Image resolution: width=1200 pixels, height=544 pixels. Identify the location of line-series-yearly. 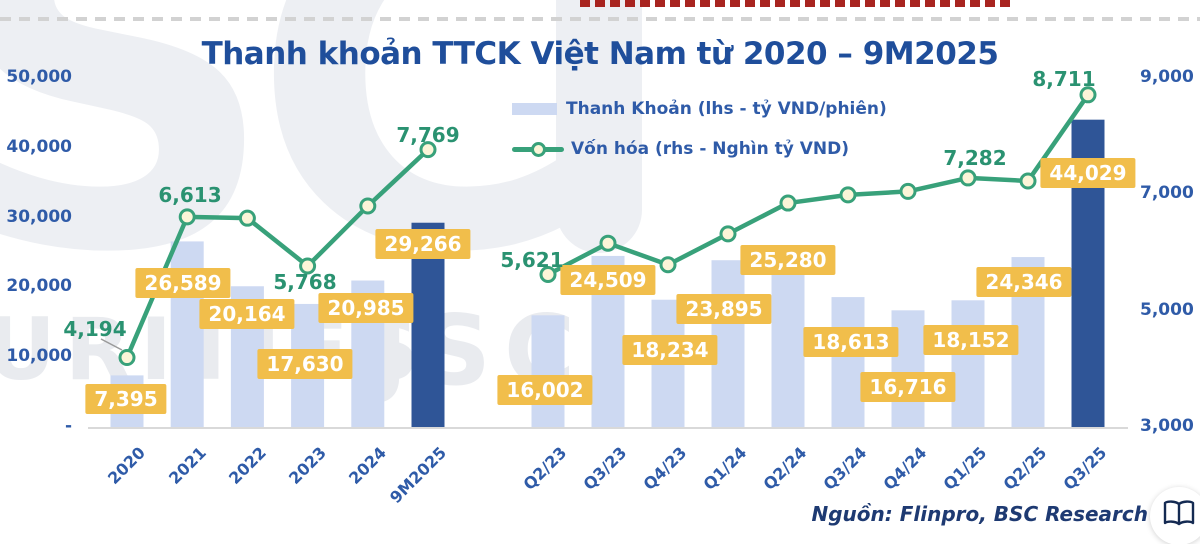
(277, 253).